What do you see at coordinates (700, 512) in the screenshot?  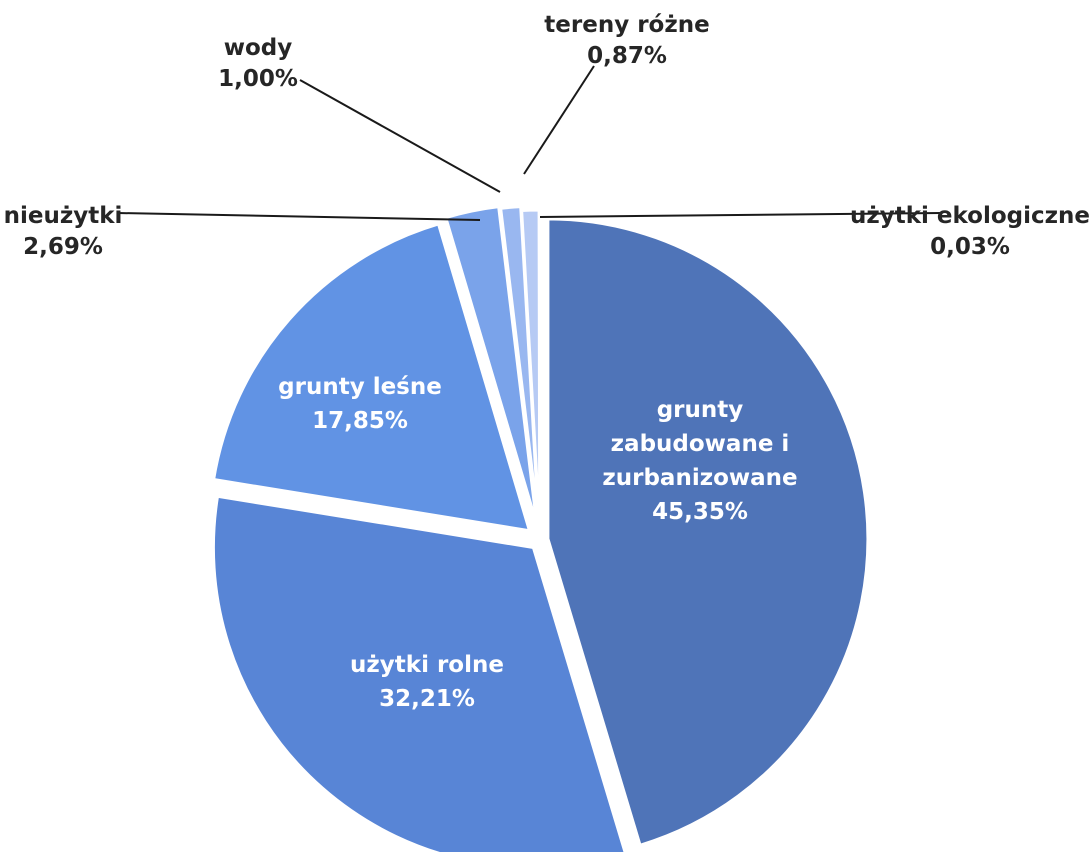 I see `value-label-grunty-zabudowane-i-zurbanizowane: 45,35%` at bounding box center [700, 512].